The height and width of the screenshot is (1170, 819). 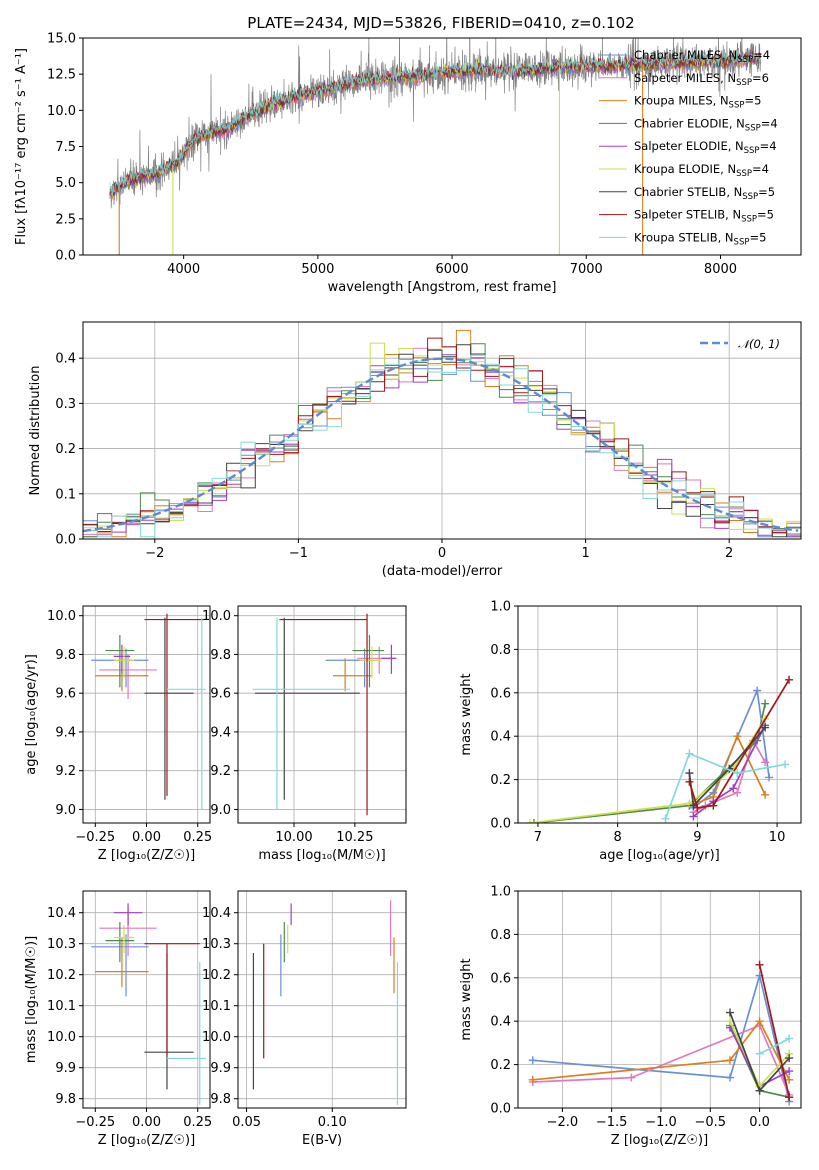 I want to click on x-tick-label: 6000, so click(x=452, y=269).